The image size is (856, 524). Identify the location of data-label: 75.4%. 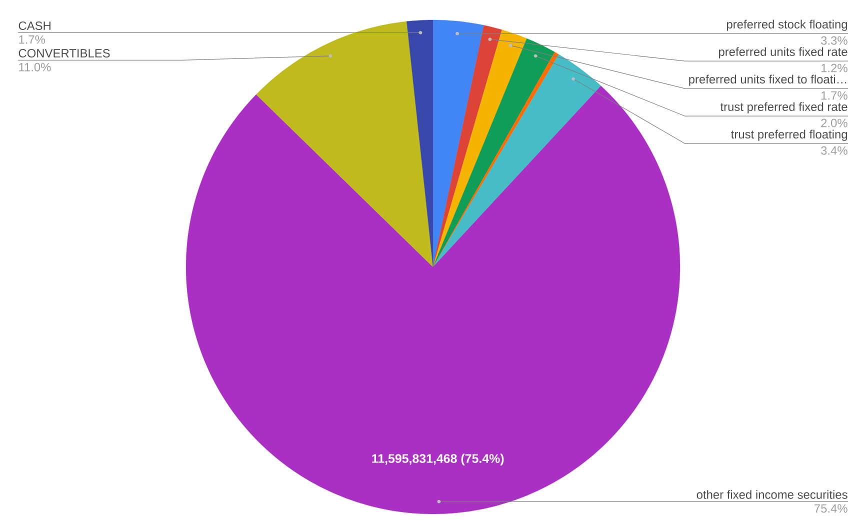
(831, 508).